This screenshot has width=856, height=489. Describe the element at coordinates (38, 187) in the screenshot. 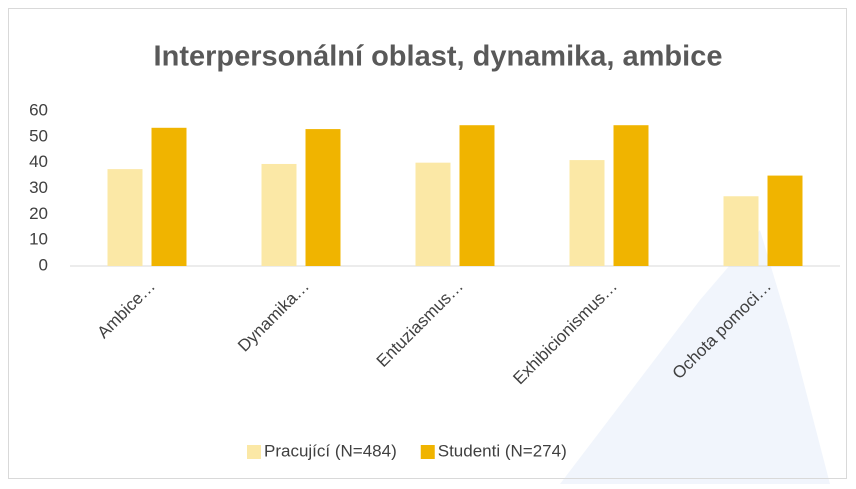

I see `y-tick-label: 30` at that location.